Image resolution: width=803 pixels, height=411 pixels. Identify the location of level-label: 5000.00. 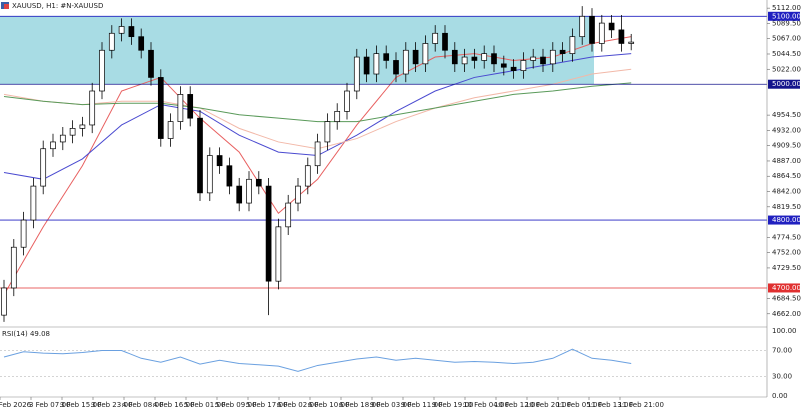
(786, 84).